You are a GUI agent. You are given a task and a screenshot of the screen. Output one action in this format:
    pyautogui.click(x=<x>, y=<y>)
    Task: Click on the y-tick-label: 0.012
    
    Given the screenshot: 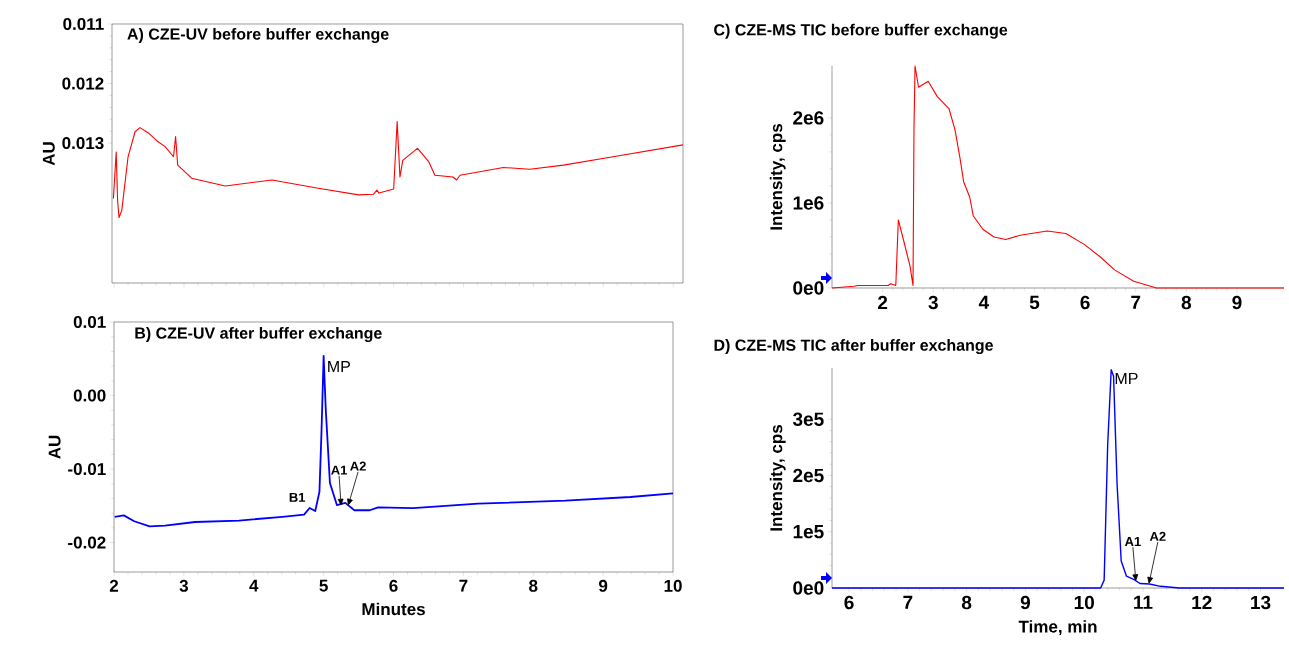 What is the action you would take?
    pyautogui.click(x=83, y=83)
    